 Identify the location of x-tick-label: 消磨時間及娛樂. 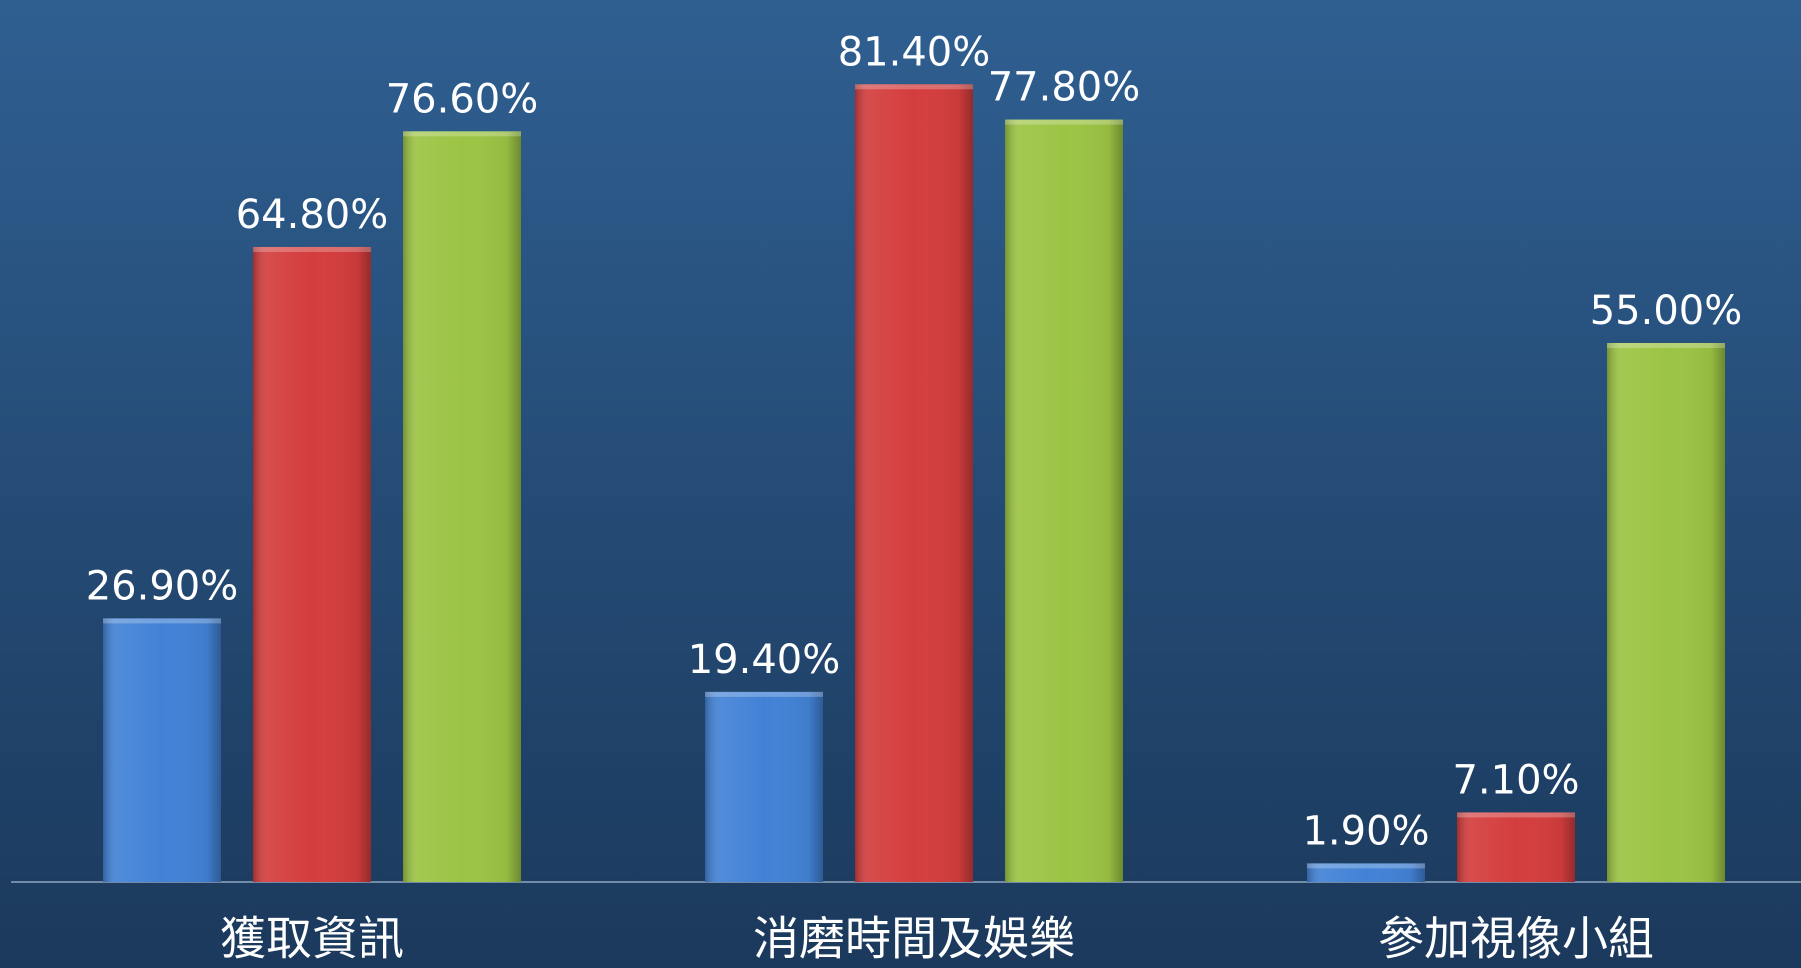
(914, 939).